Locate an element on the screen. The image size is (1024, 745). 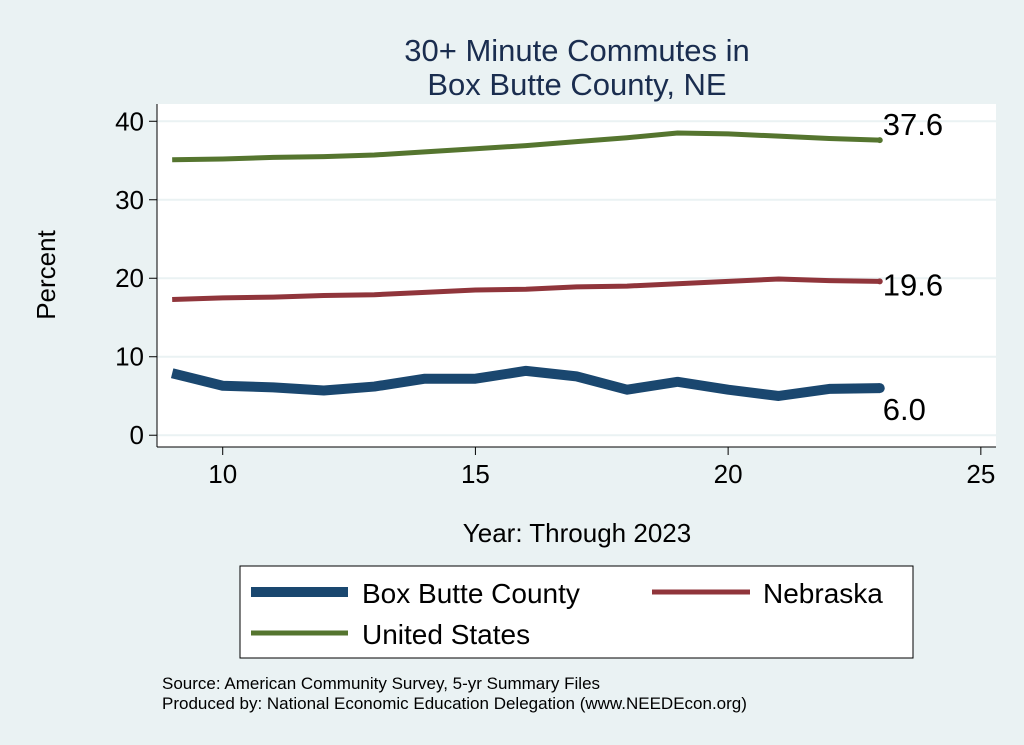
x-axis-label: Year: Through 2023 is located at coordinates (577, 533).